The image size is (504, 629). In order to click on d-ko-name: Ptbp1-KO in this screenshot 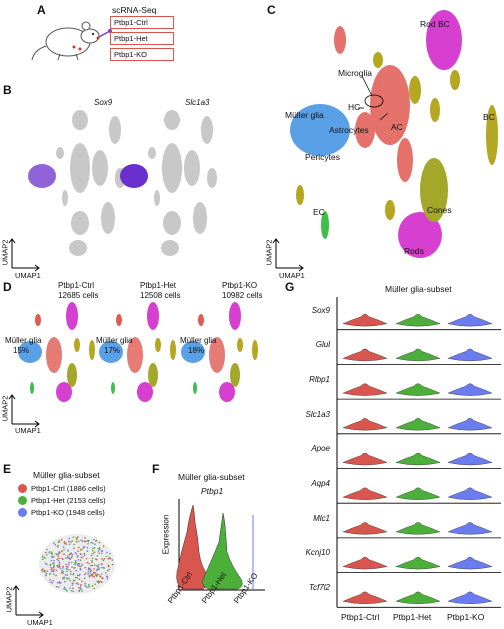, I will do `click(240, 285)`.